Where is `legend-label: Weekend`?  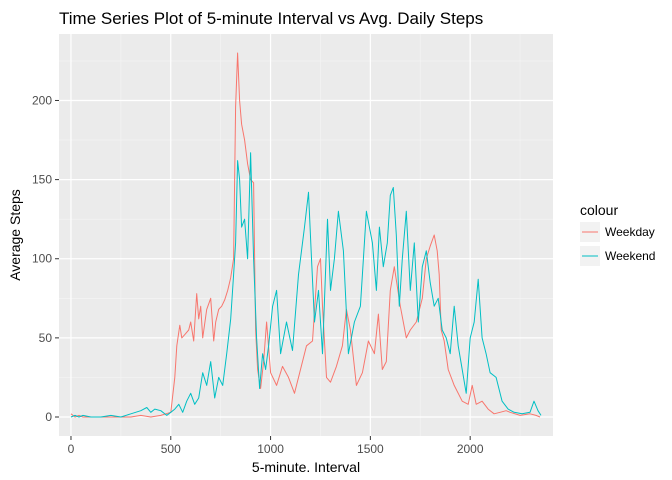
legend-label: Weekend is located at coordinates (630, 256).